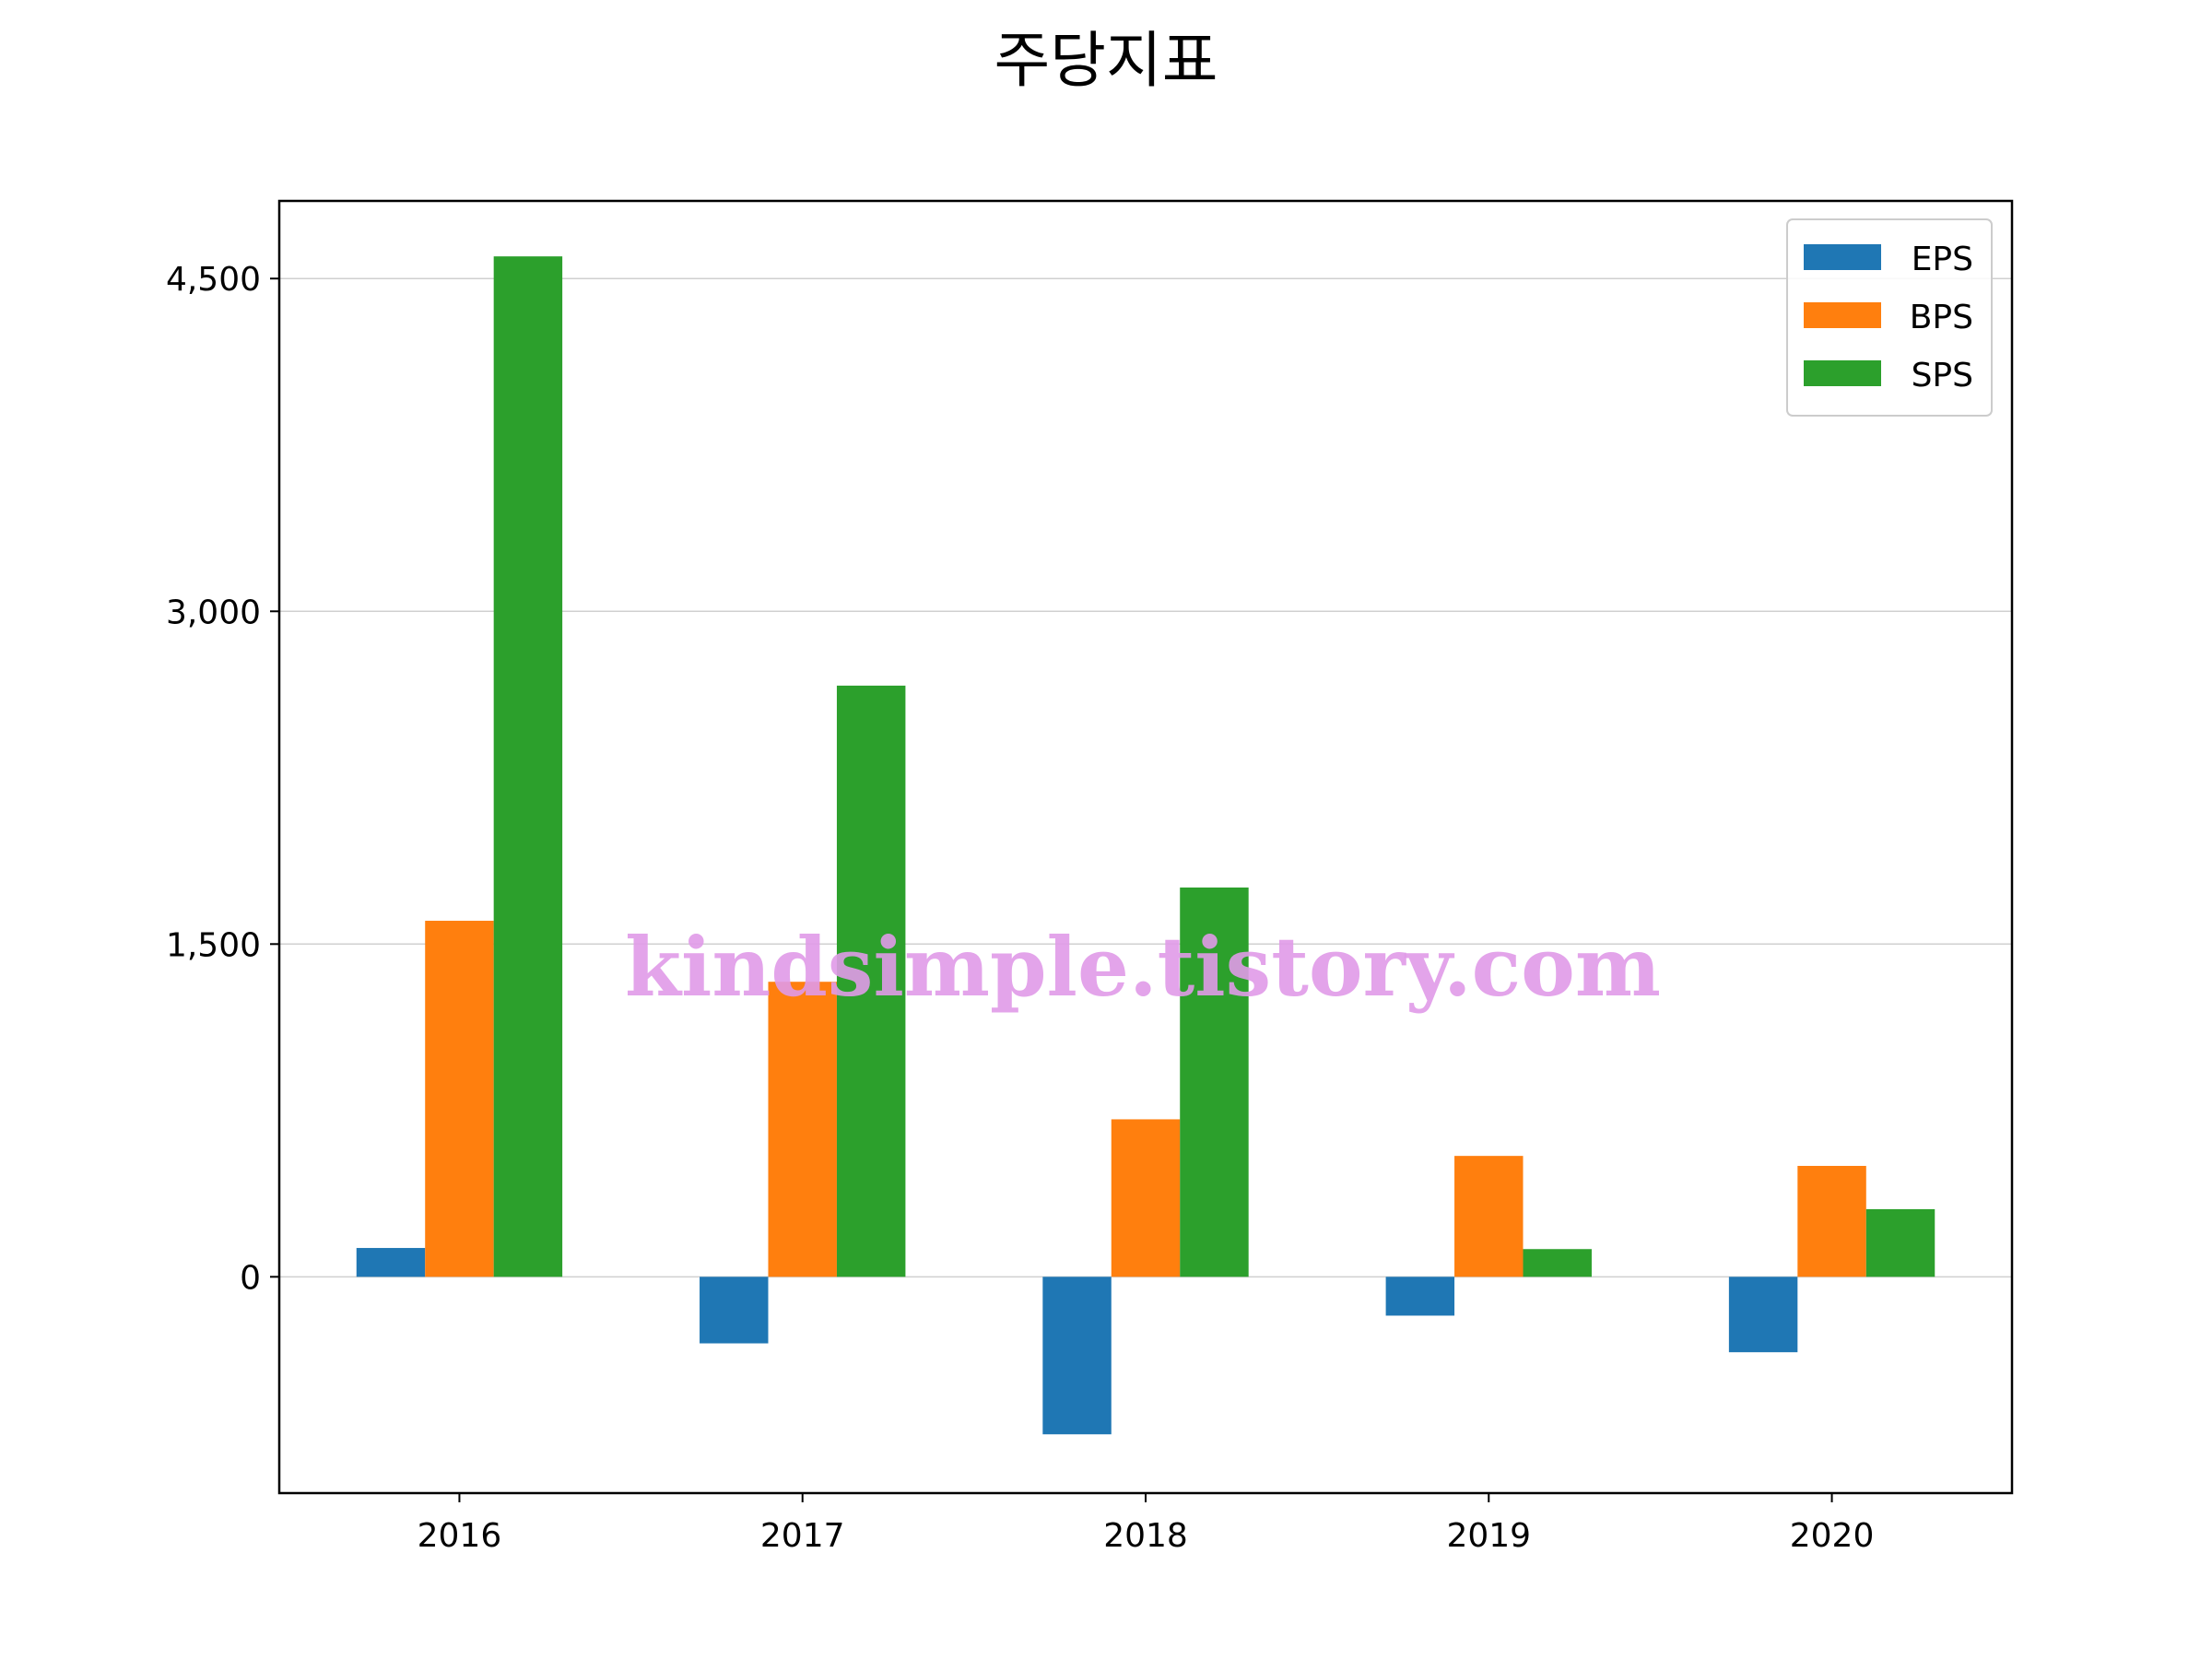 The width and height of the screenshot is (2212, 1659). What do you see at coordinates (1214, 1082) in the screenshot?
I see `bar-sps-2018` at bounding box center [1214, 1082].